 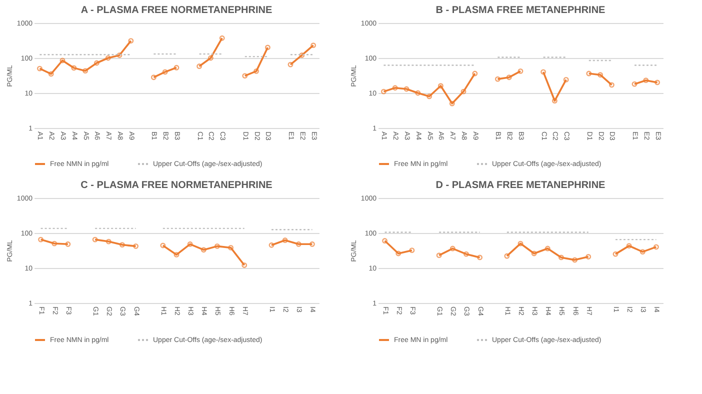 I want to click on chart-title: B - PLASMA FREE METANEPHRINE, so click(x=521, y=10).